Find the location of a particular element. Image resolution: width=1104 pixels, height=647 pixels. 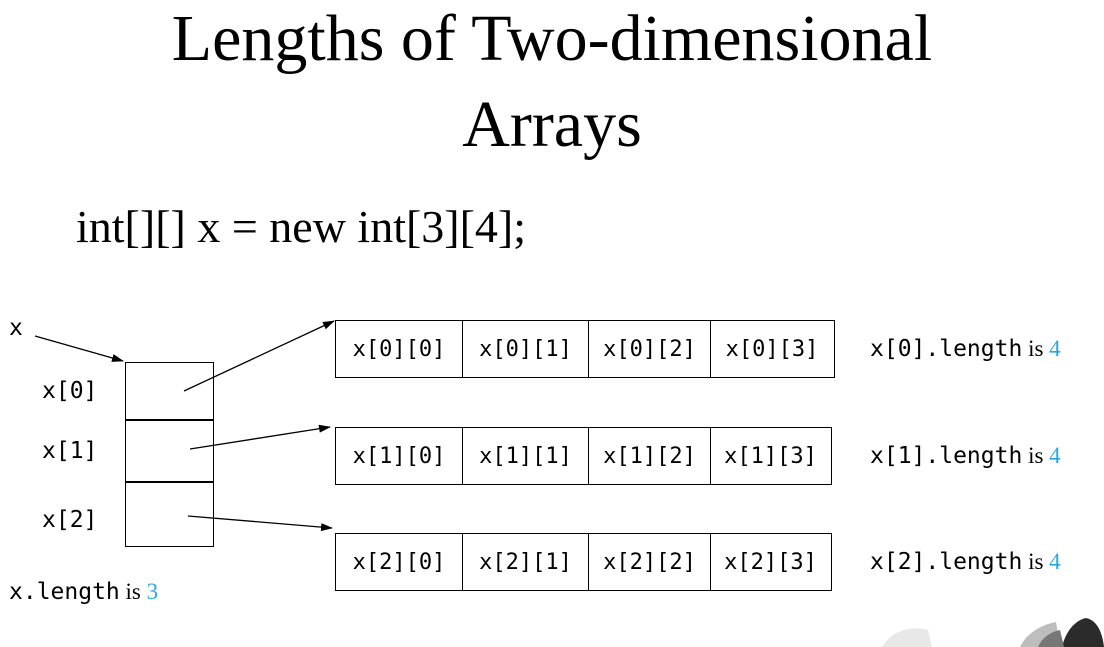

slide-title-line-2: Arrays is located at coordinates (552, 124).